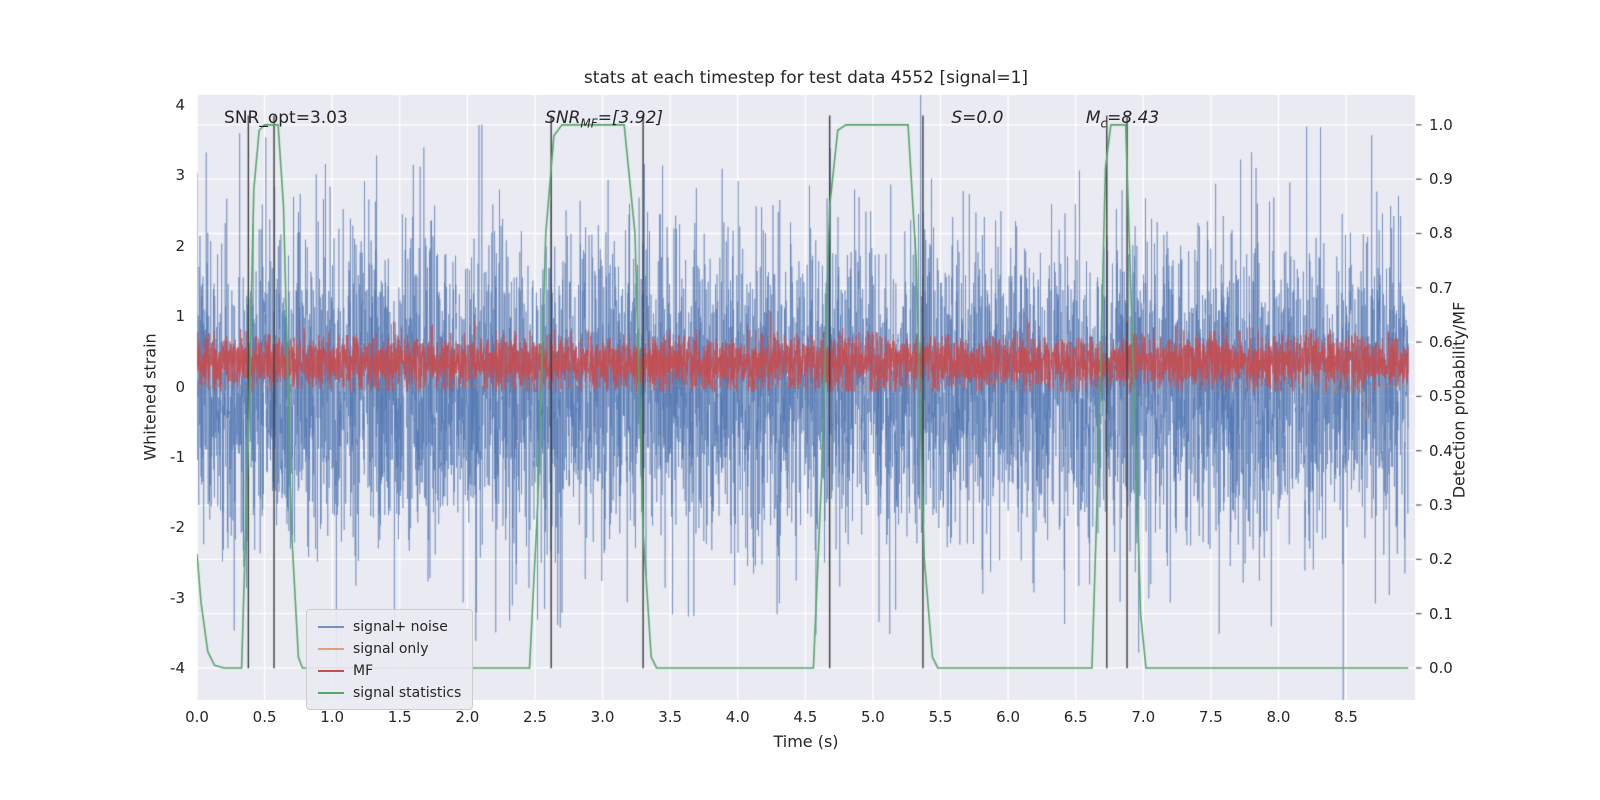  What do you see at coordinates (1441, 667) in the screenshot?
I see `y-right-tick-label: 0.0` at bounding box center [1441, 667].